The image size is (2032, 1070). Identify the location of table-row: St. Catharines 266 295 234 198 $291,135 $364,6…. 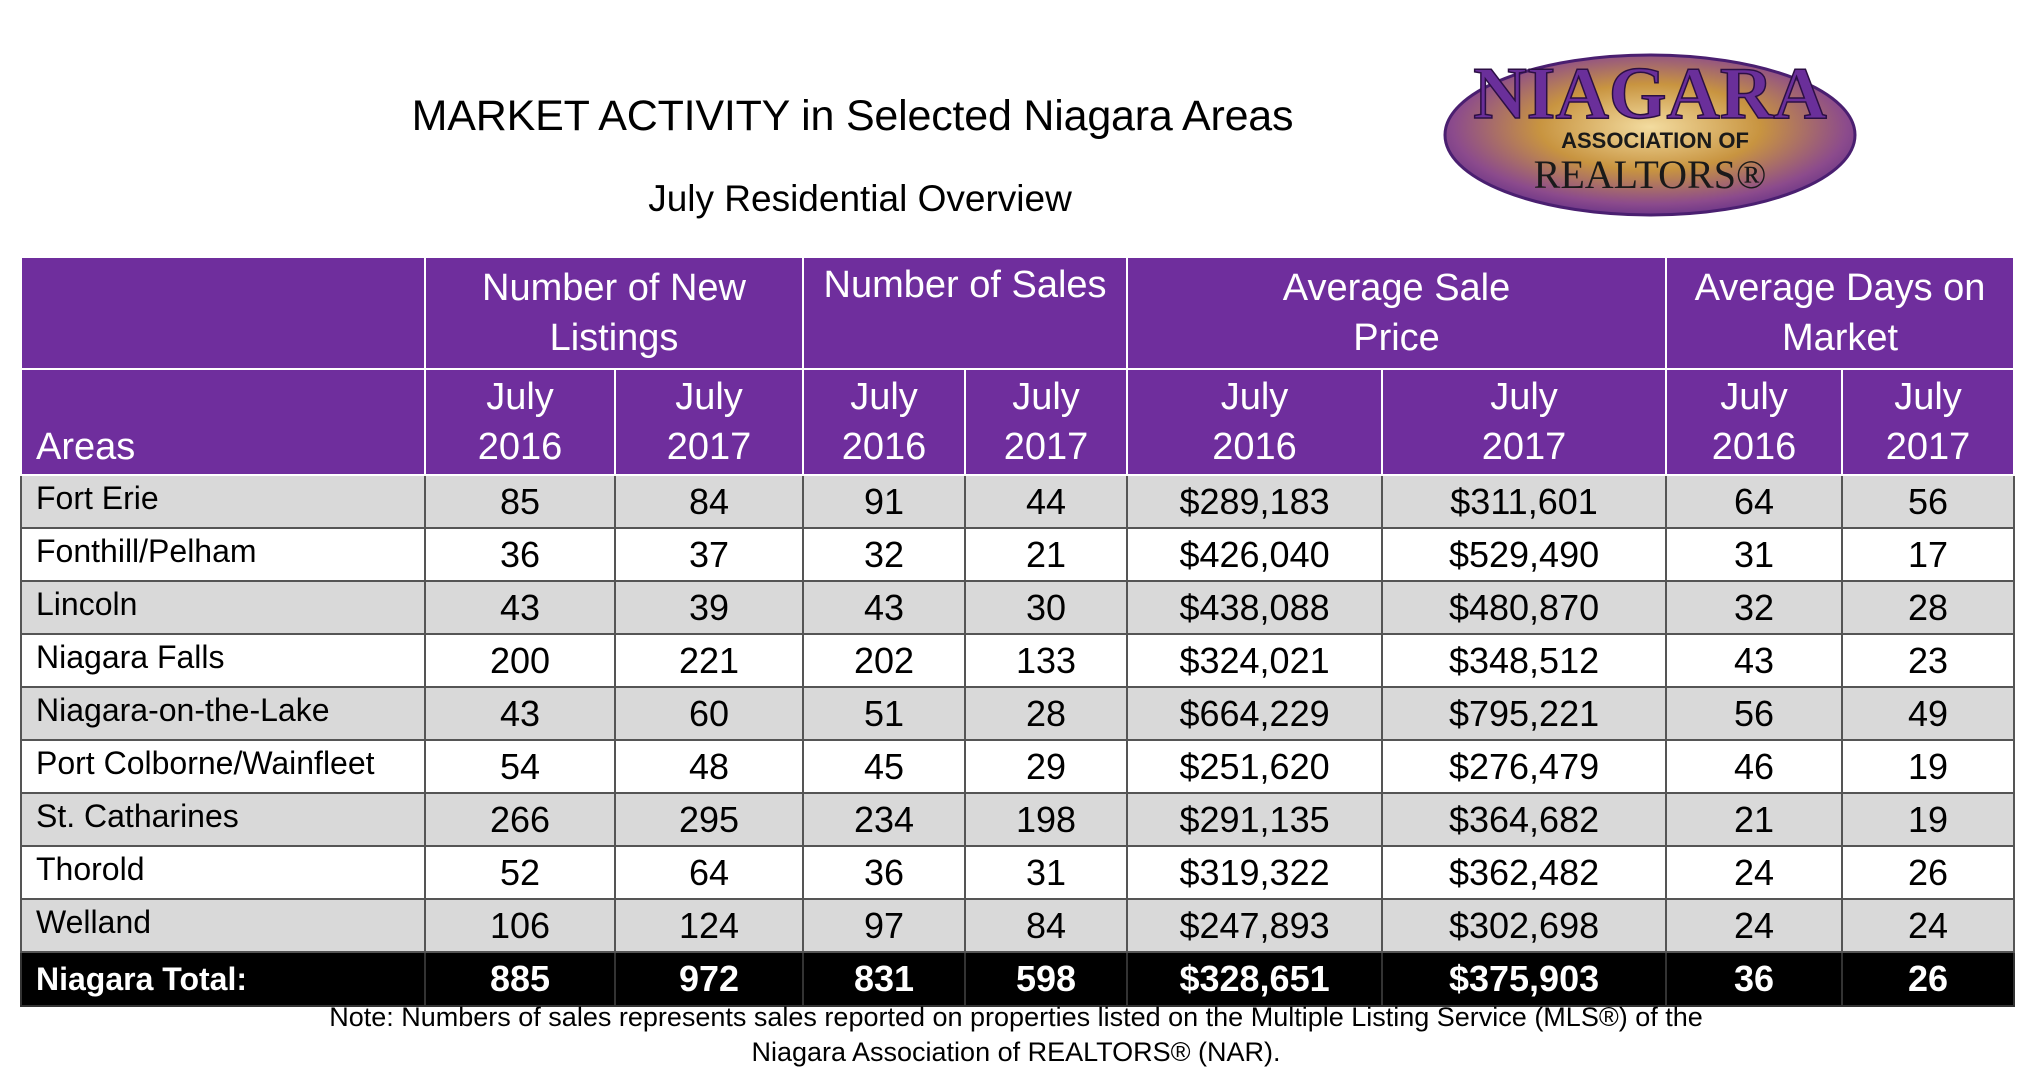
(1018, 819).